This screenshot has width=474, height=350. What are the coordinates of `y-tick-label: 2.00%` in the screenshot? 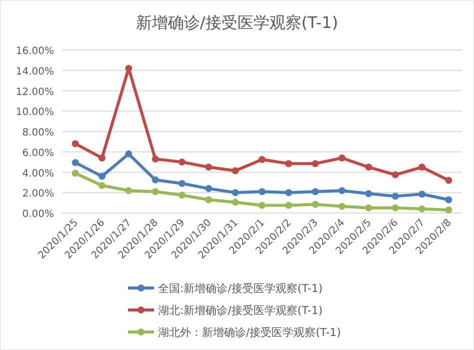 It's located at (38, 194).